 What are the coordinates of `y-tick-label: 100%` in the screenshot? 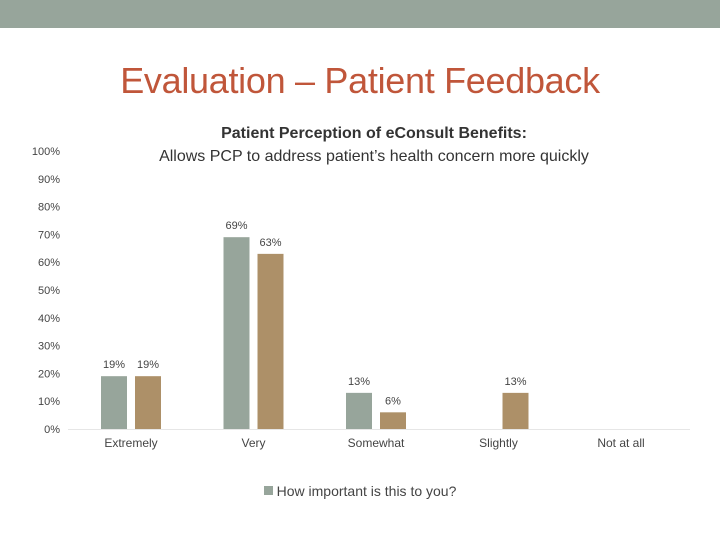 It's located at (46, 152).